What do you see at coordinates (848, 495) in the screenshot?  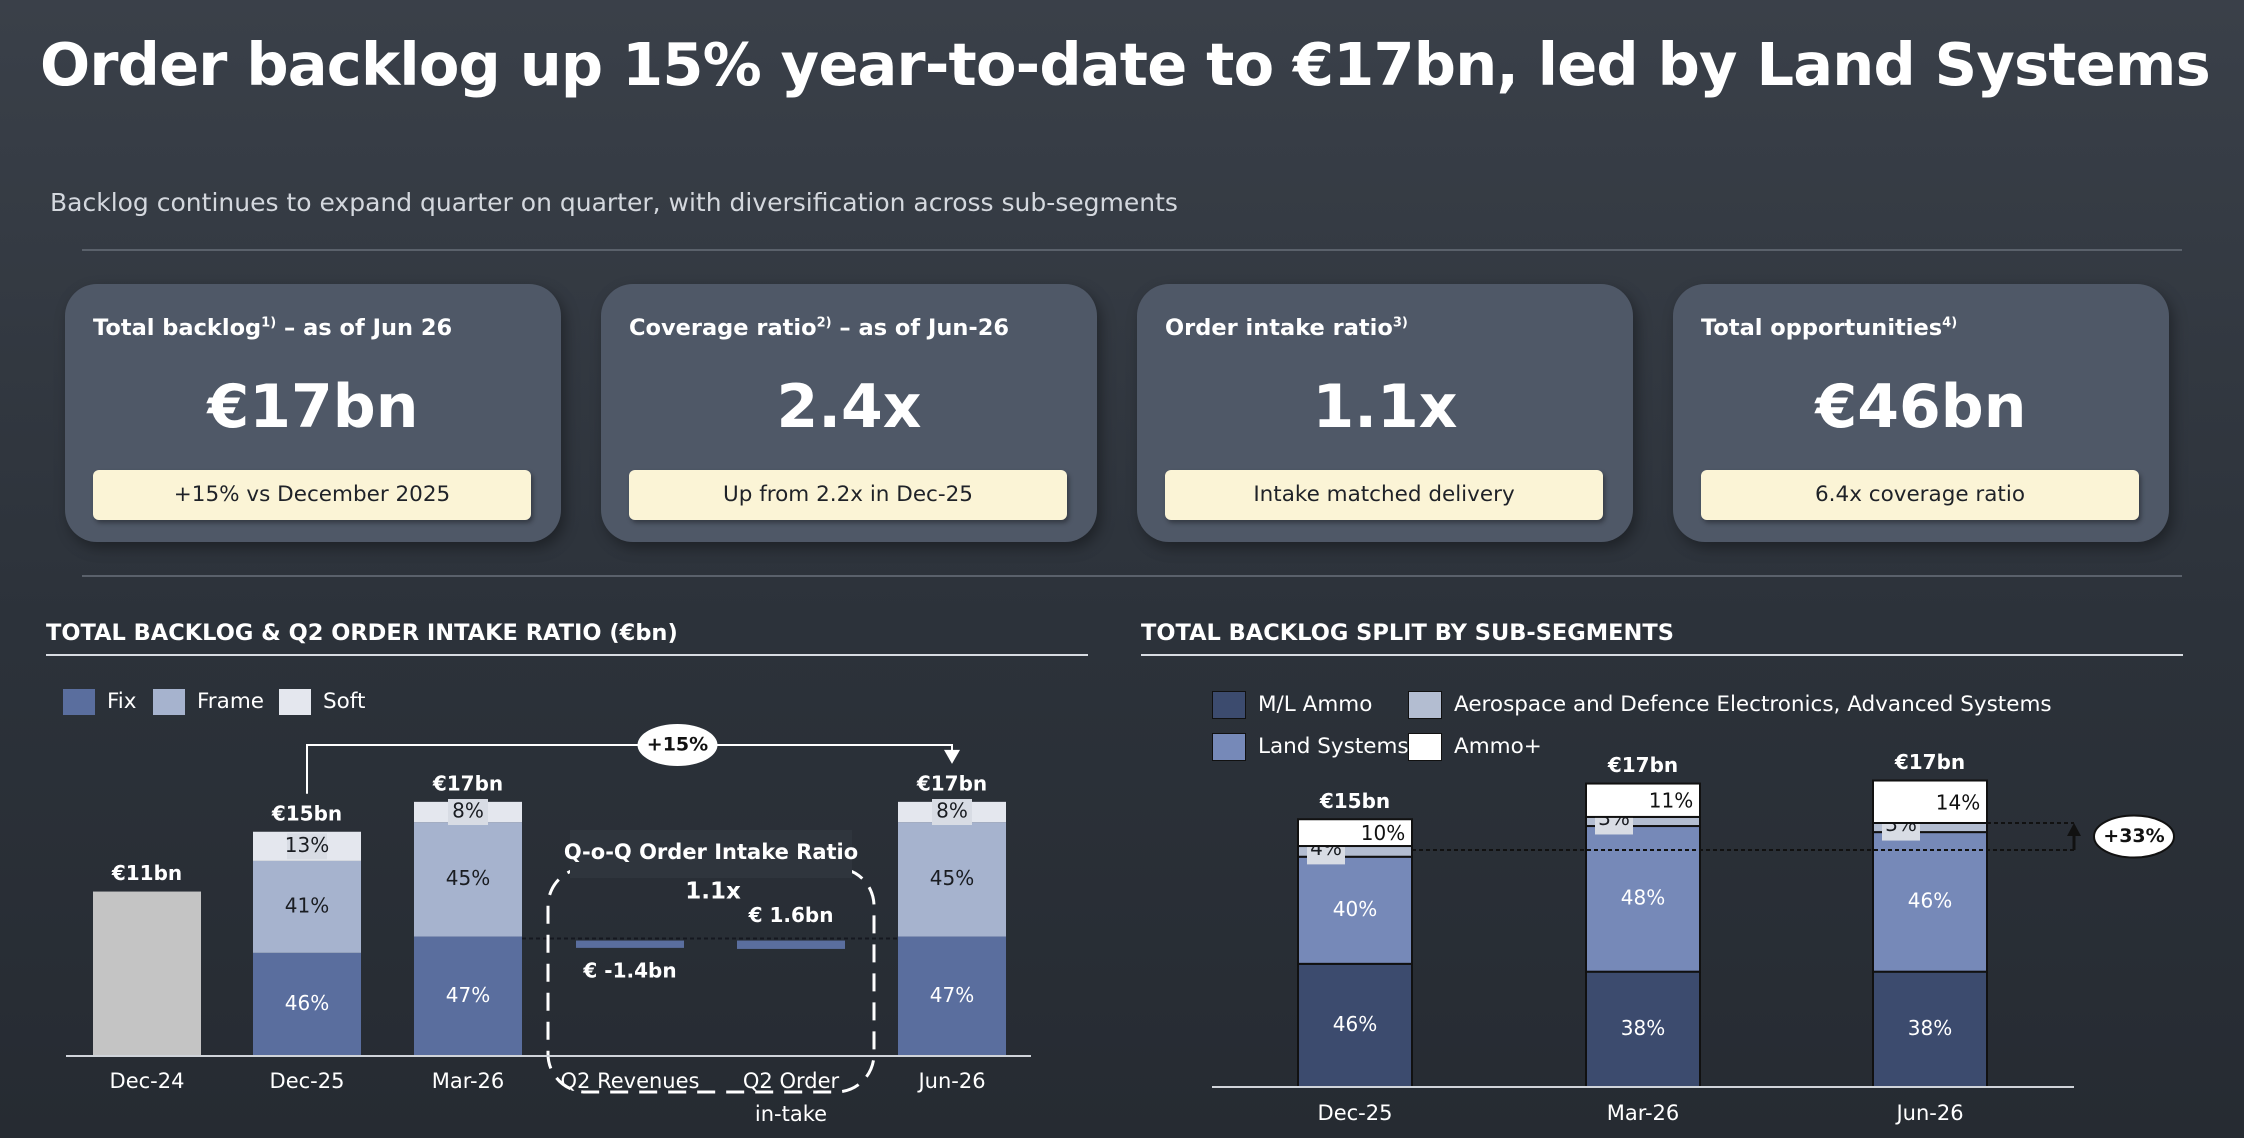 I see `kpi-note: Up from 2.2x in Dec-25` at bounding box center [848, 495].